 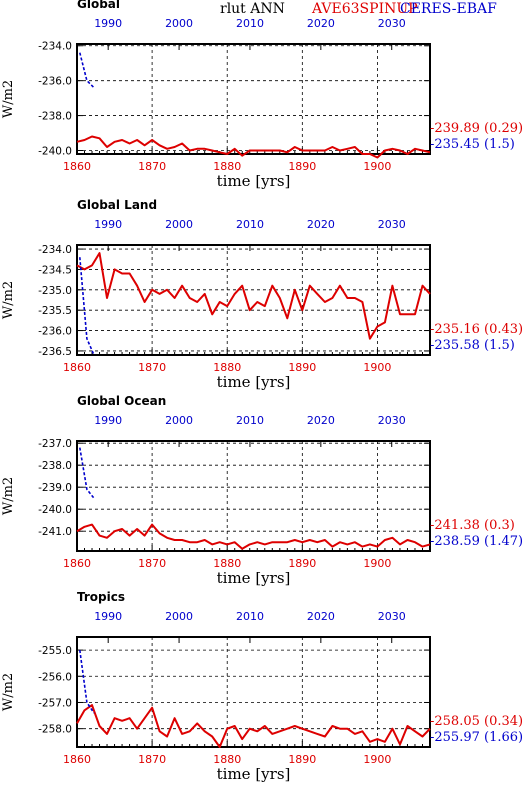 What do you see at coordinates (55, 352) in the screenshot?
I see `y-tick-label: -236.5` at bounding box center [55, 352].